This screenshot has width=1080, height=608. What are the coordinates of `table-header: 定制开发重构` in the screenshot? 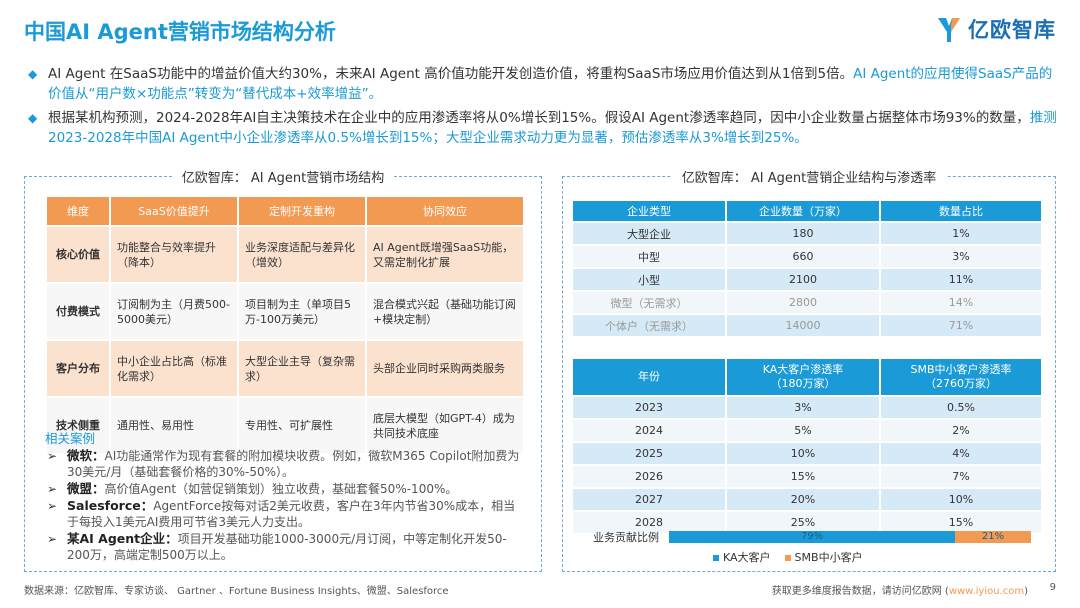 It's located at (302, 211).